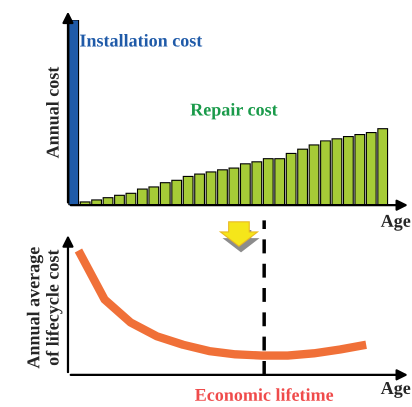  I want to click on y-axis-title: Annual average of lifecycle cost, so click(44, 307).